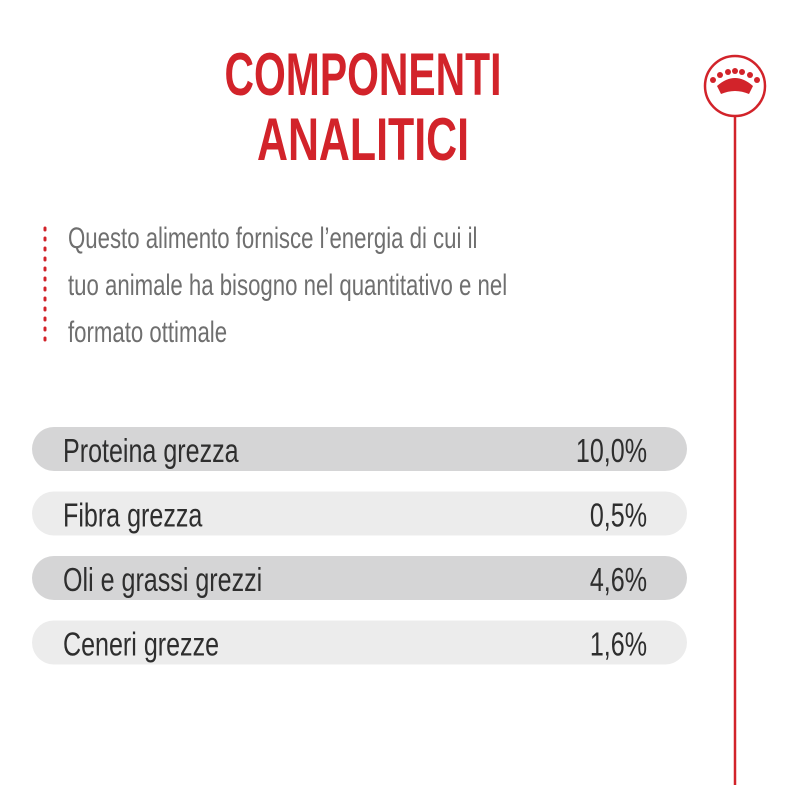 The width and height of the screenshot is (800, 800). Describe the element at coordinates (147, 332) in the screenshot. I see `description-line: formato ottimale` at that location.